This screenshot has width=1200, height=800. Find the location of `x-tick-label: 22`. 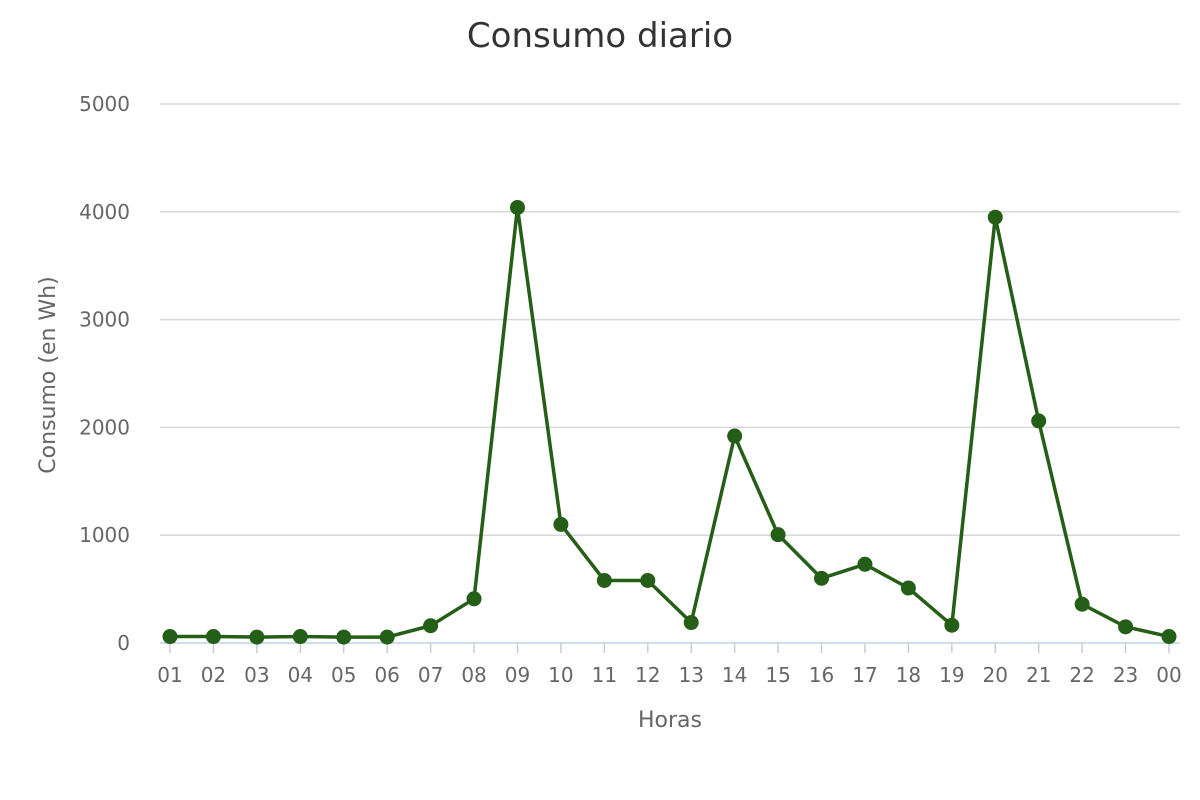

x-tick-label: 22 is located at coordinates (1081, 675).